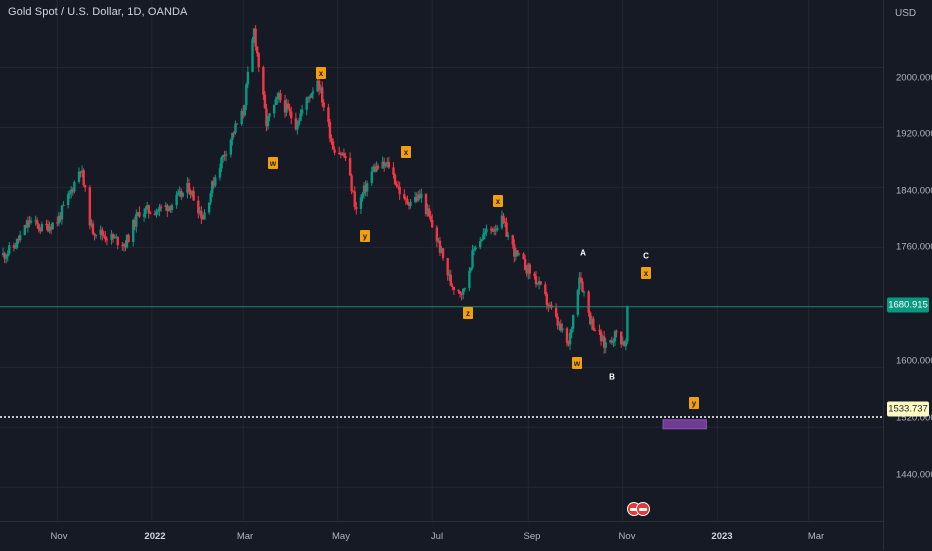 This screenshot has width=932, height=551. Describe the element at coordinates (98, 12) in the screenshot. I see `chart-title: Gold Spot / U.S. Dollar, 1D, OANDA` at that location.